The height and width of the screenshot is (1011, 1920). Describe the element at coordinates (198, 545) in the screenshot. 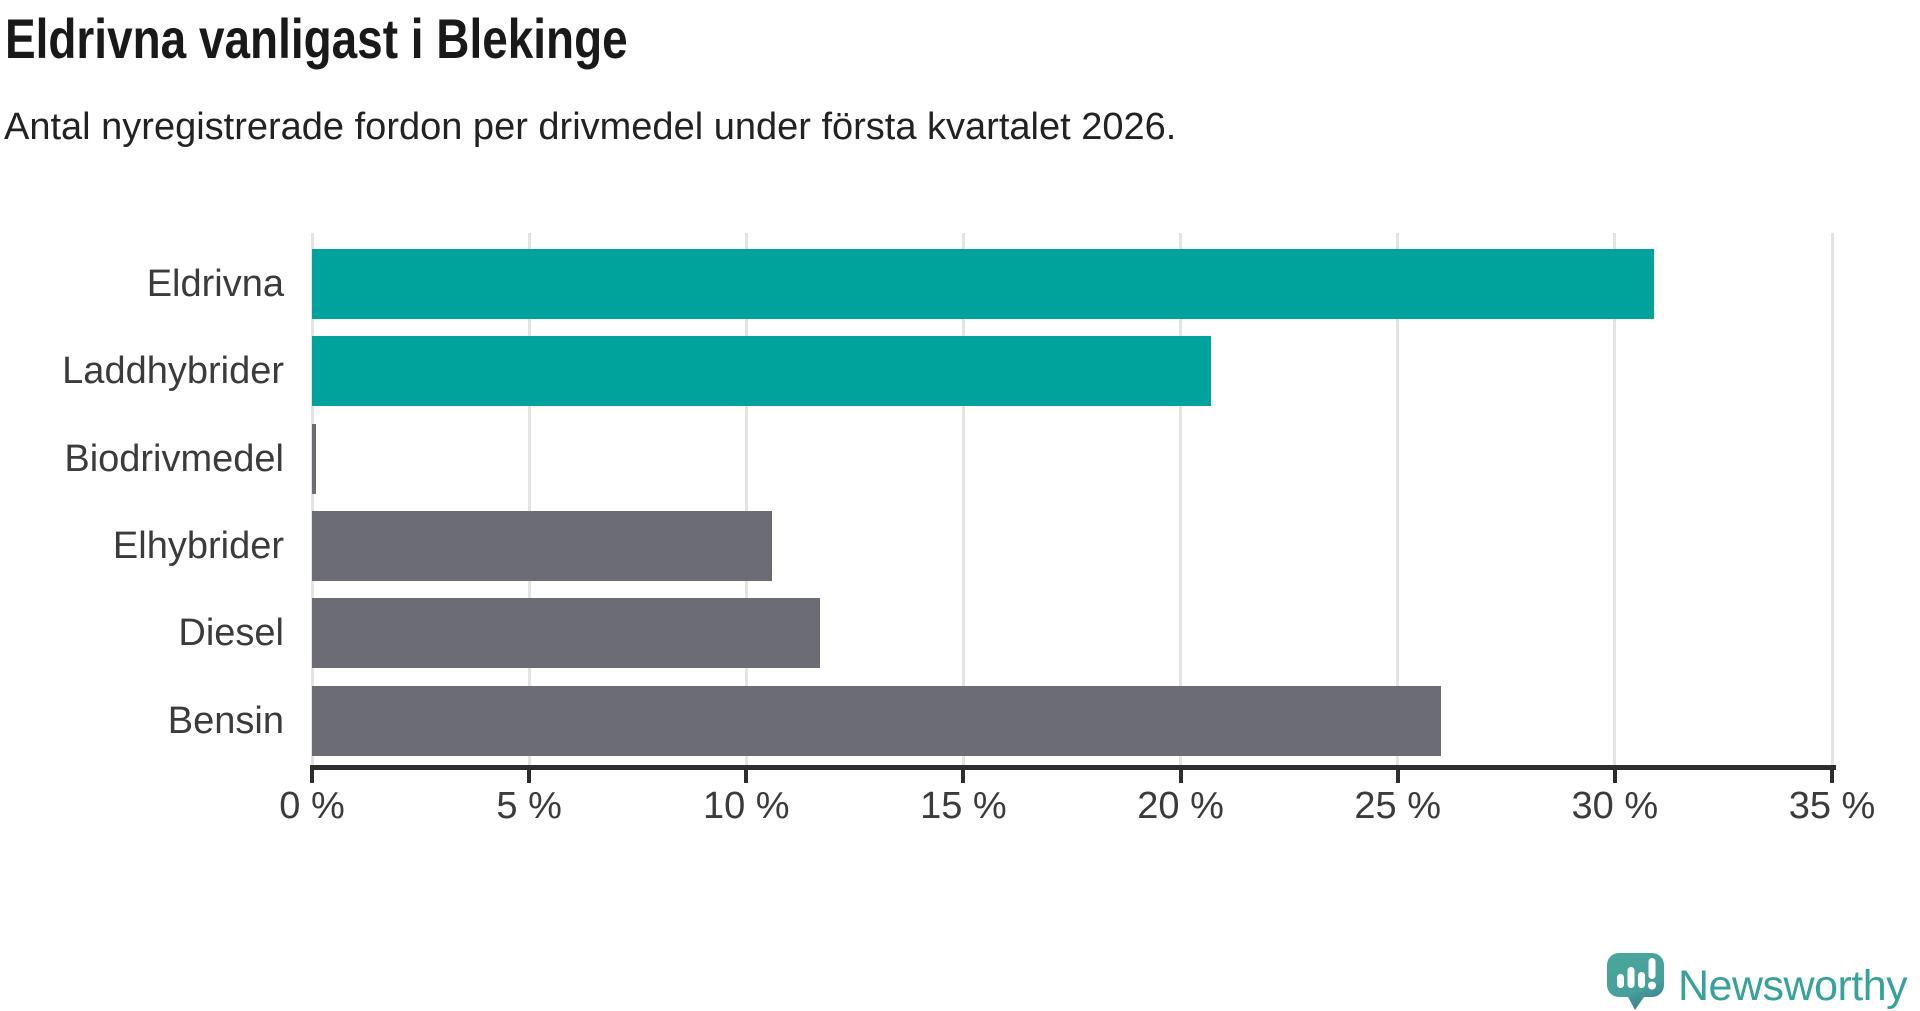

I see `category-label-elhybrider: Elhybrider` at that location.